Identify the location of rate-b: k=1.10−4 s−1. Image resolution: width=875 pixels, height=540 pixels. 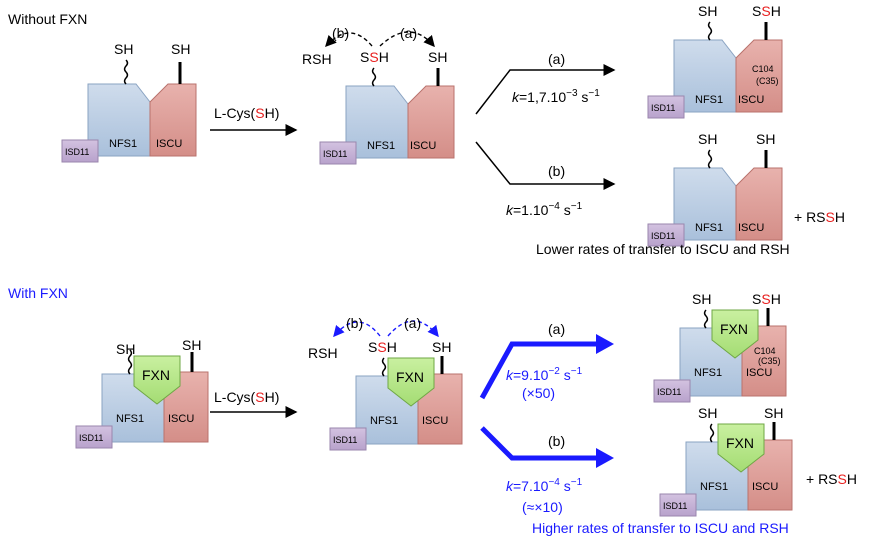
(544, 209).